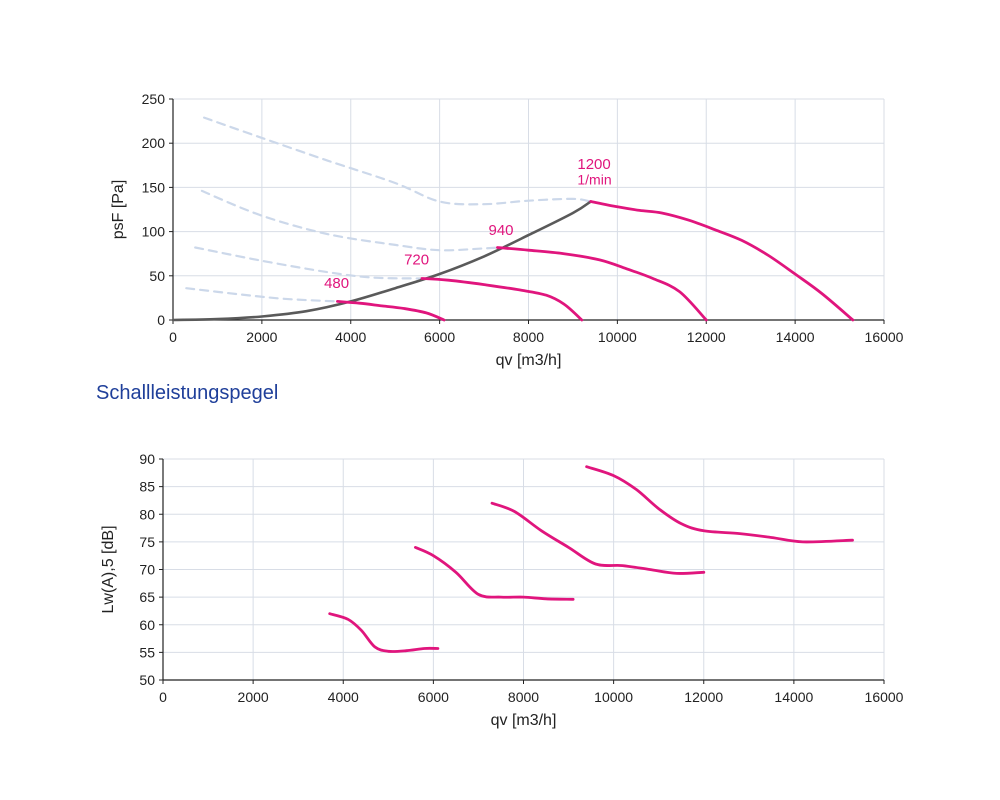 The height and width of the screenshot is (800, 1000). I want to click on speed-label: 1200, so click(593, 164).